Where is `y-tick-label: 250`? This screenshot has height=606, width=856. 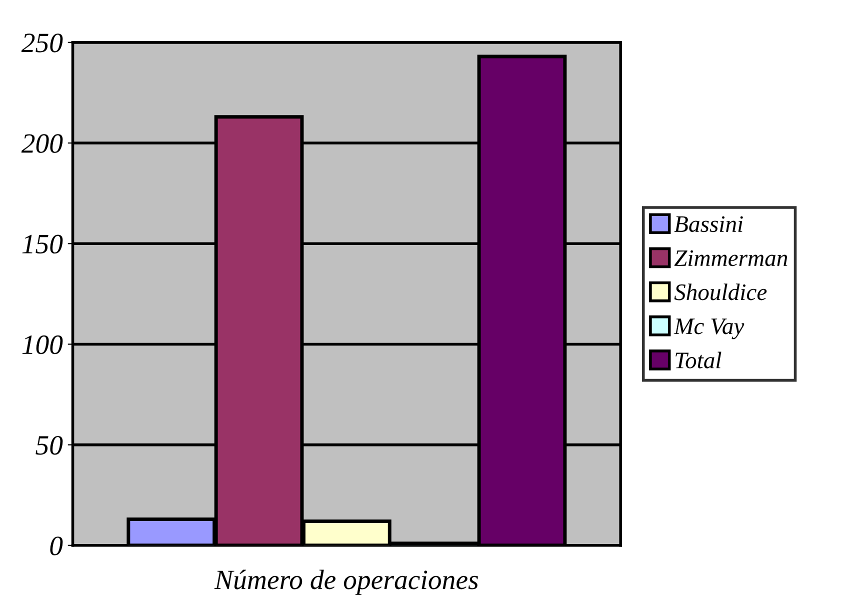 y-tick-label: 250 is located at coordinates (42, 43).